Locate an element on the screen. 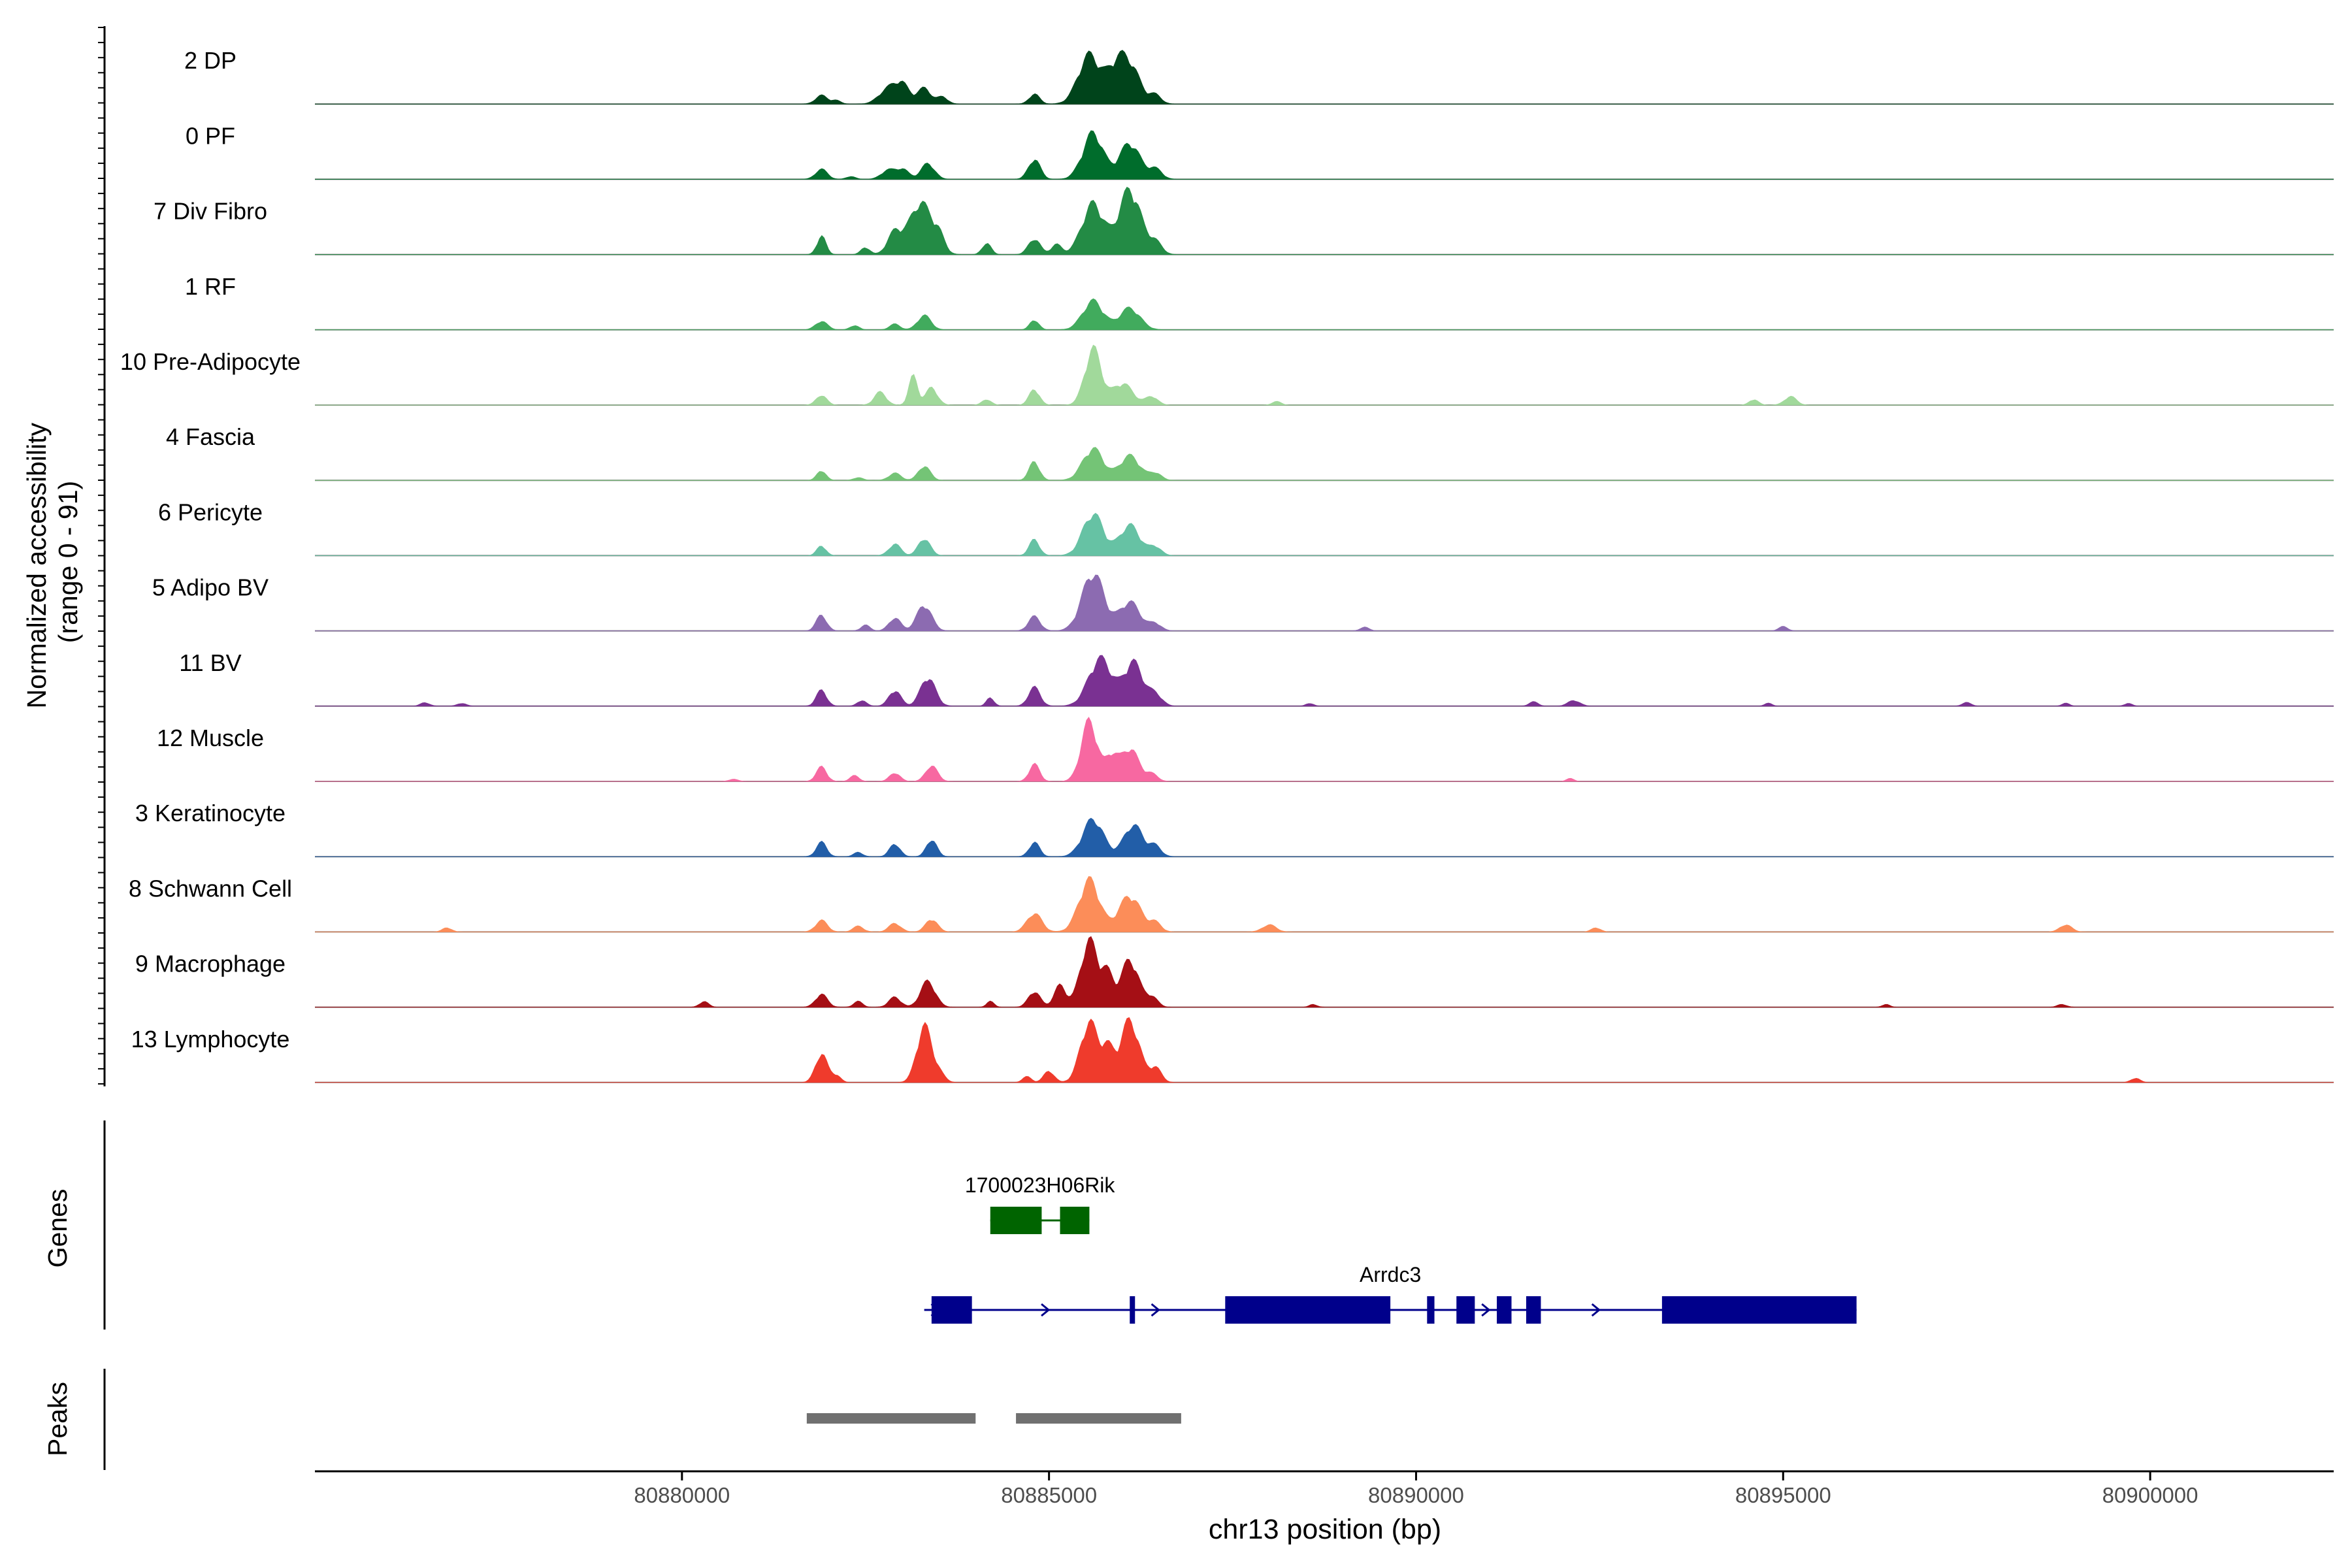 The height and width of the screenshot is (1568, 2352). coverage-track: 12 Muscle is located at coordinates (1245, 749).